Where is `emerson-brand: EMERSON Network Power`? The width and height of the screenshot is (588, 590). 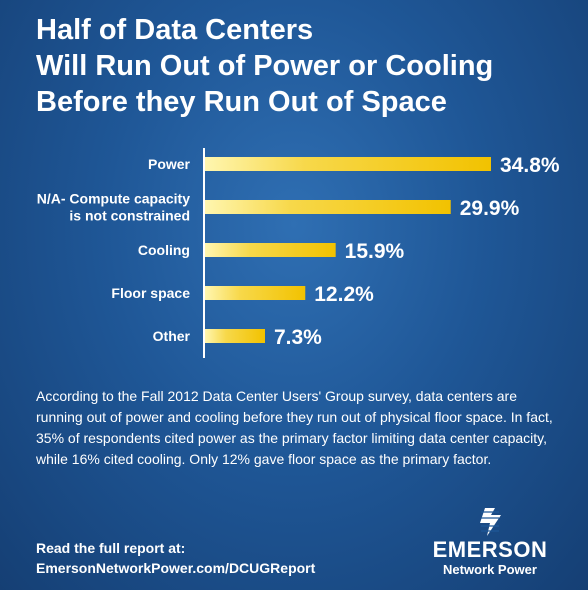 emerson-brand: EMERSON Network Power is located at coordinates (490, 542).